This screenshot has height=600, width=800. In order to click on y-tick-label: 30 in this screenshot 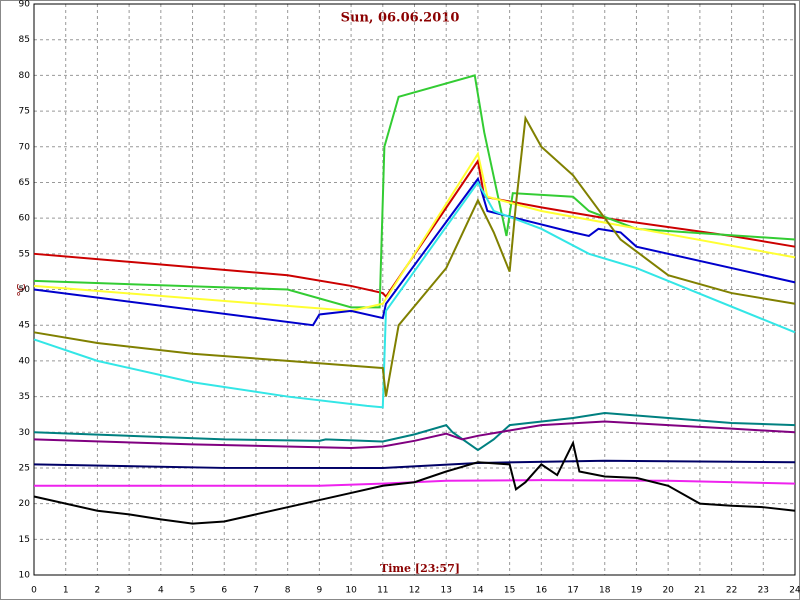, I will do `click(25, 433)`.